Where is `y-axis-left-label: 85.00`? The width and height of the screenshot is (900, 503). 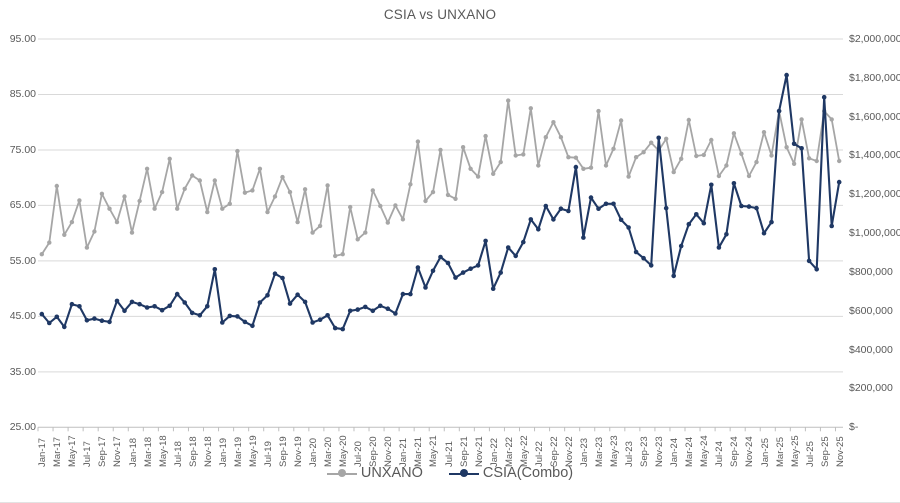 y-axis-left-label: 85.00 is located at coordinates (22, 94).